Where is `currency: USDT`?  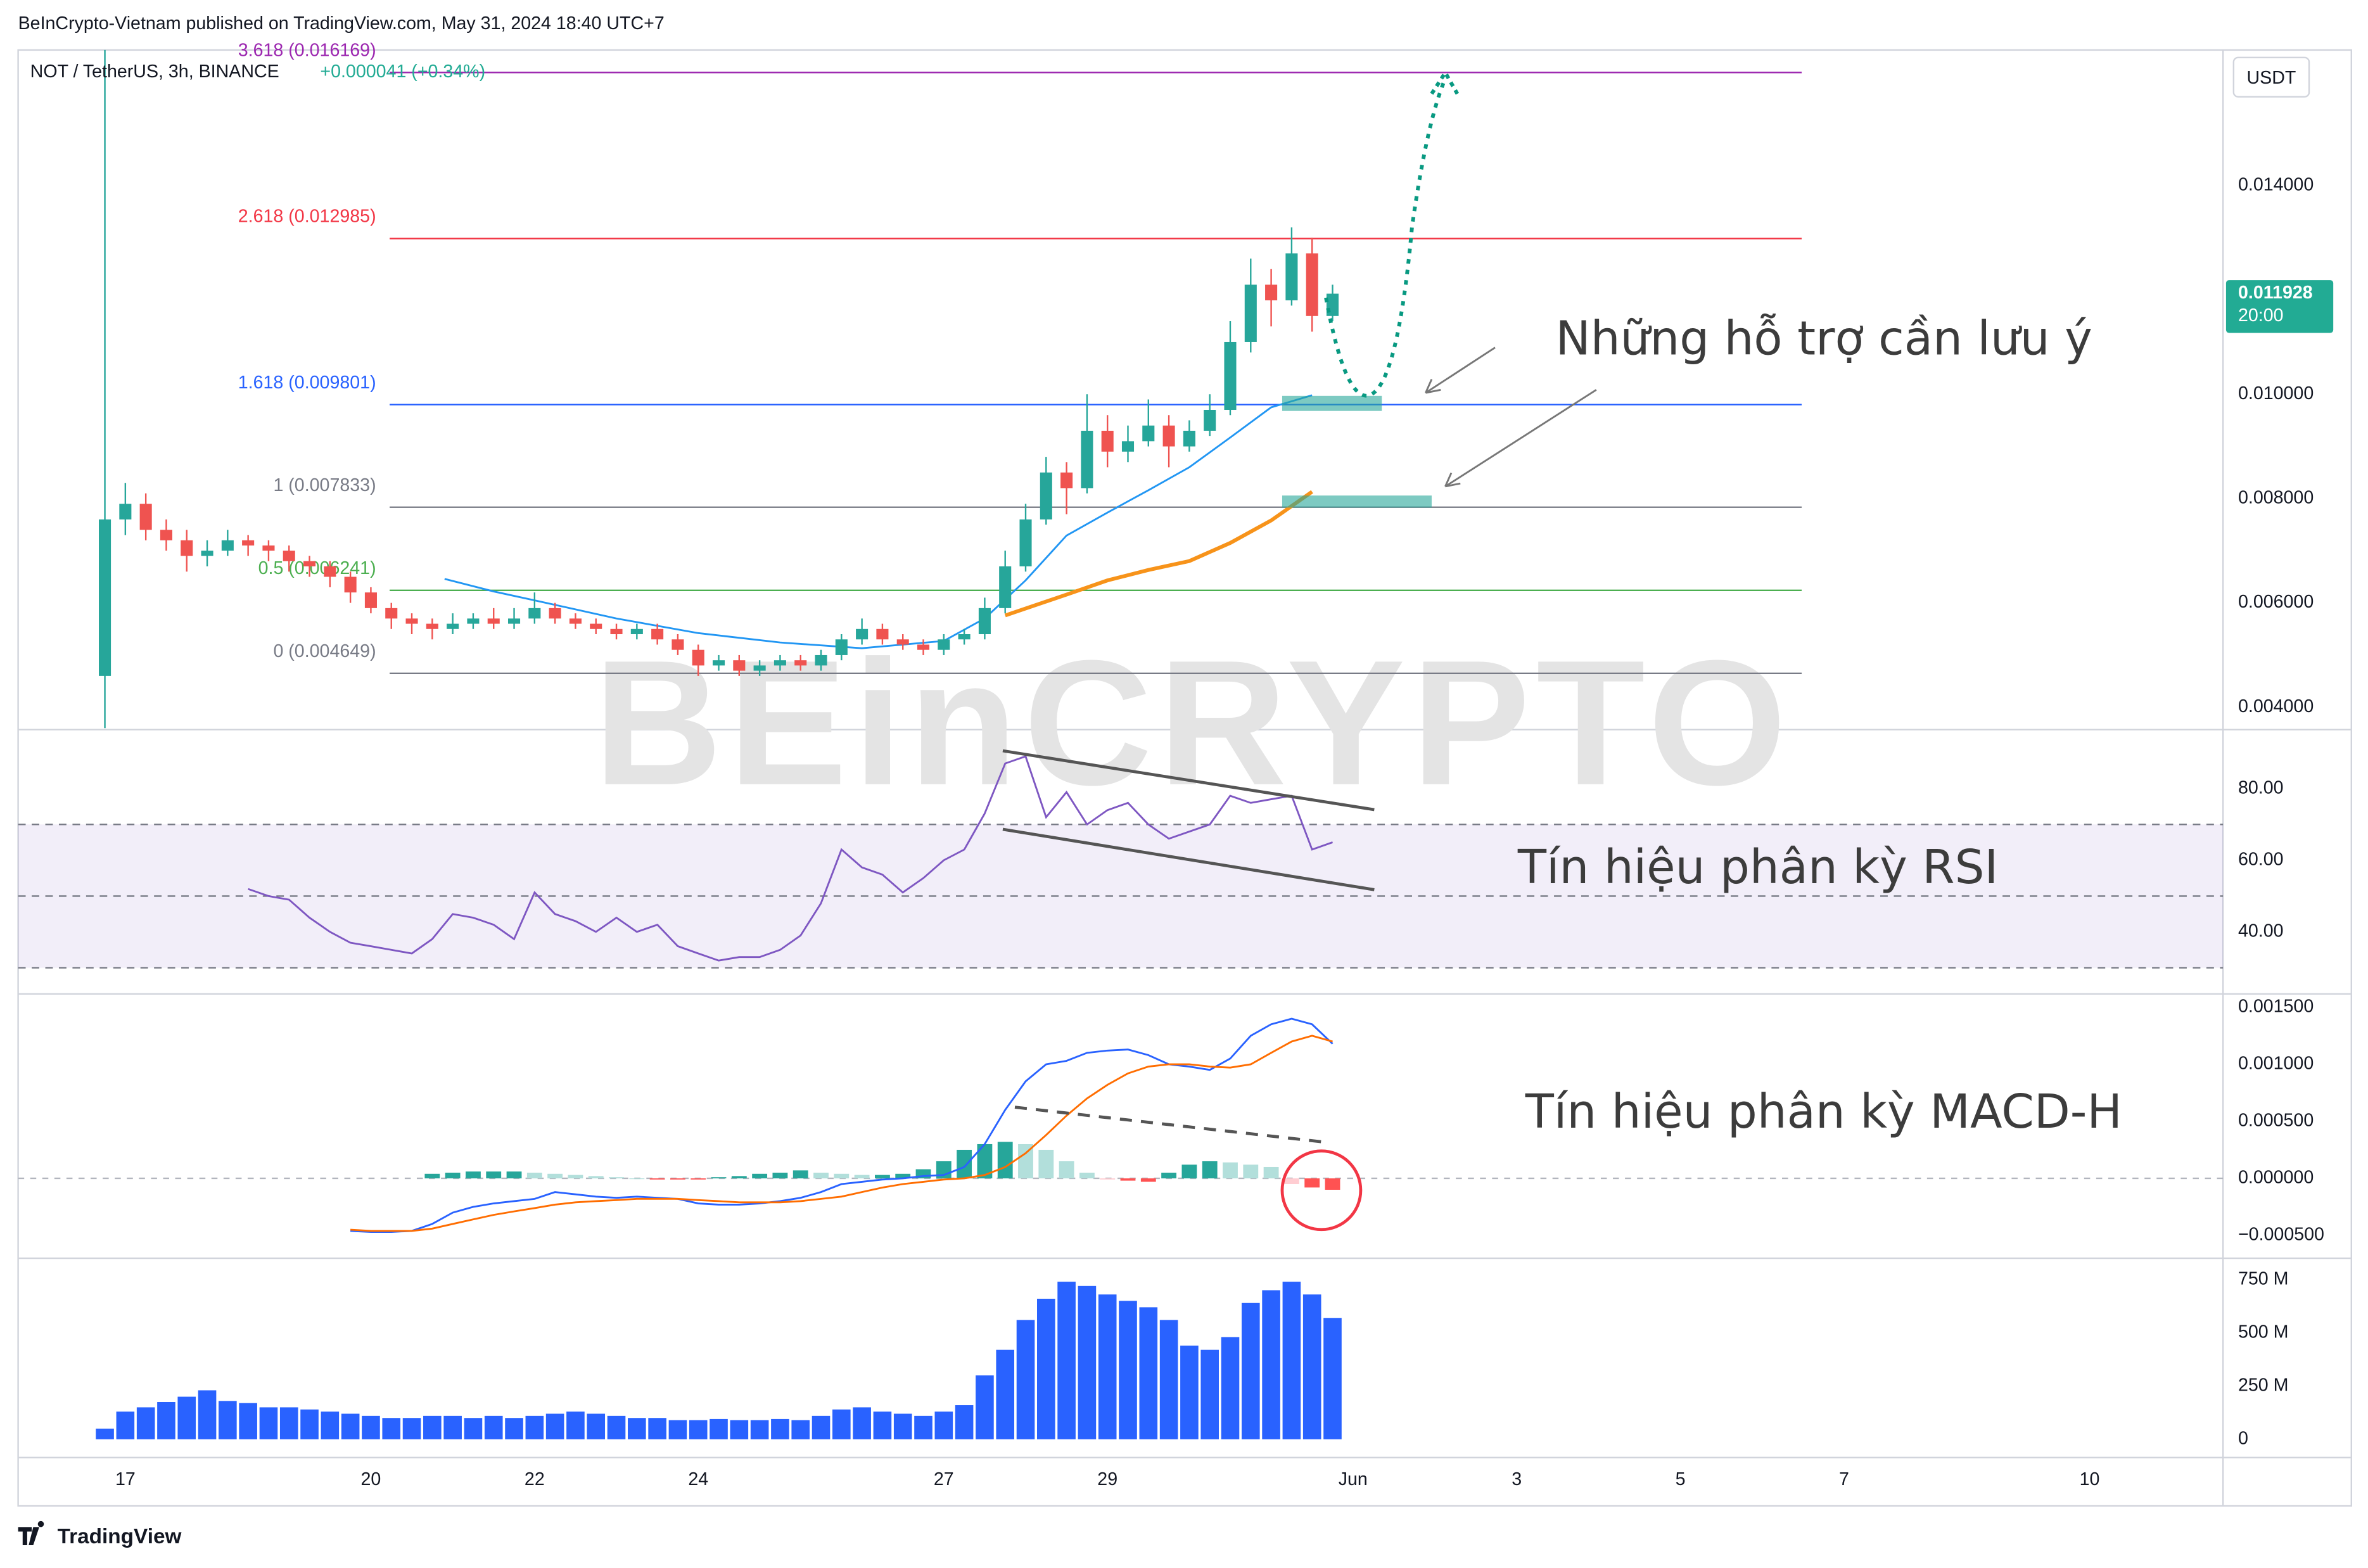
currency: USDT is located at coordinates (2271, 78).